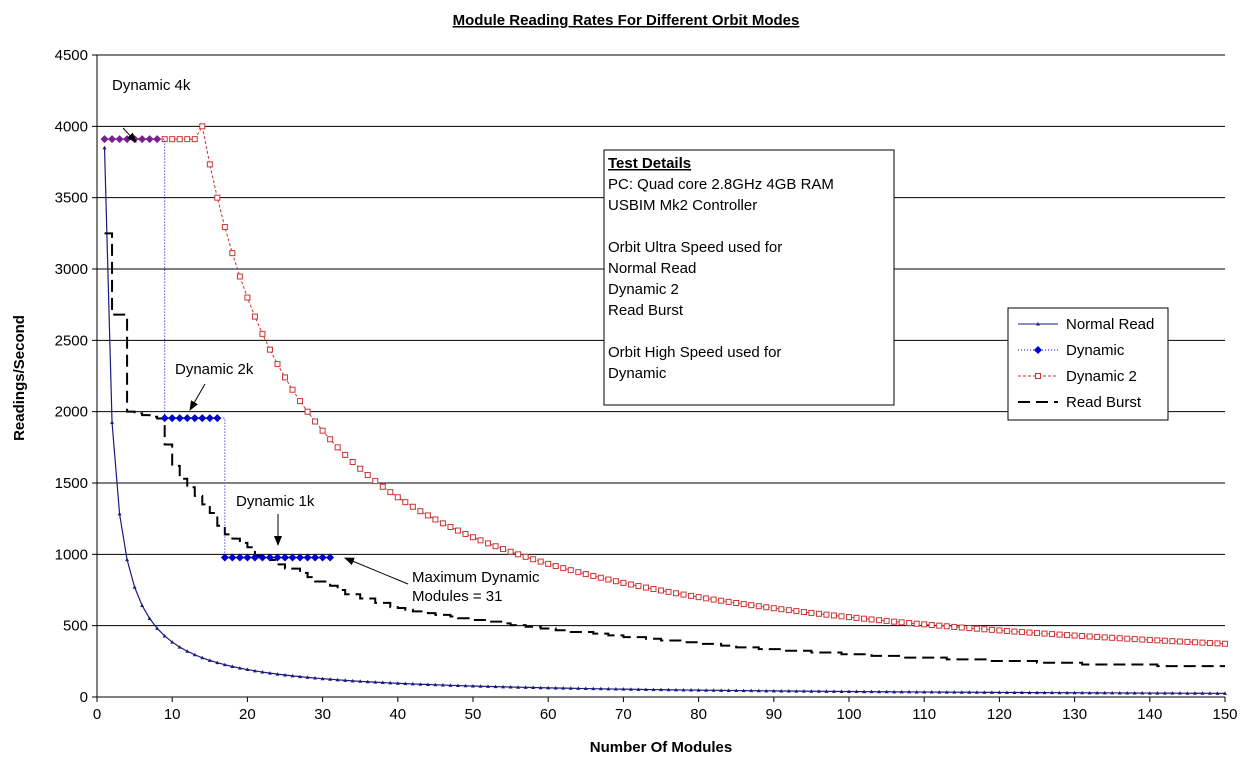 The image size is (1240, 763). Describe the element at coordinates (71, 126) in the screenshot. I see `y-tick-label: 4000` at that location.